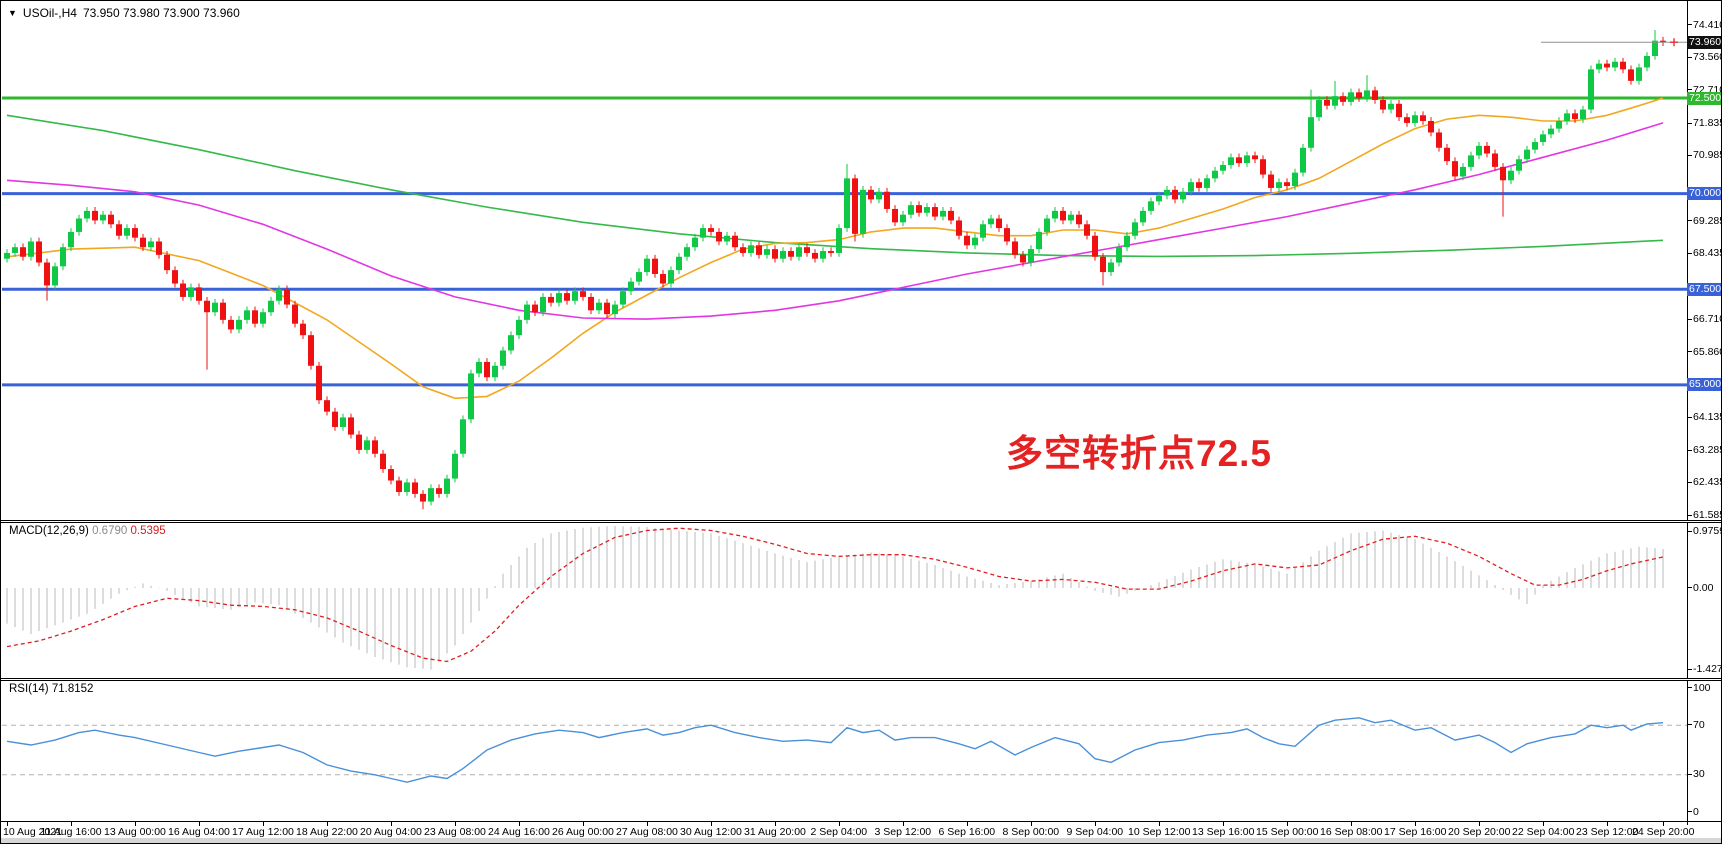 This screenshot has width=1722, height=844. Describe the element at coordinates (1704, 155) in the screenshot. I see `price-axis-label: 70.985` at that location.